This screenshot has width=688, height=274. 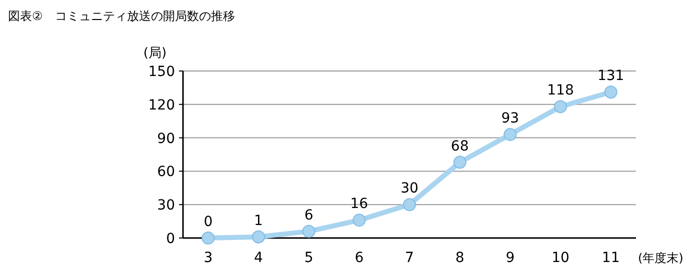 What do you see at coordinates (610, 76) in the screenshot?
I see `data-label: 131` at bounding box center [610, 76].